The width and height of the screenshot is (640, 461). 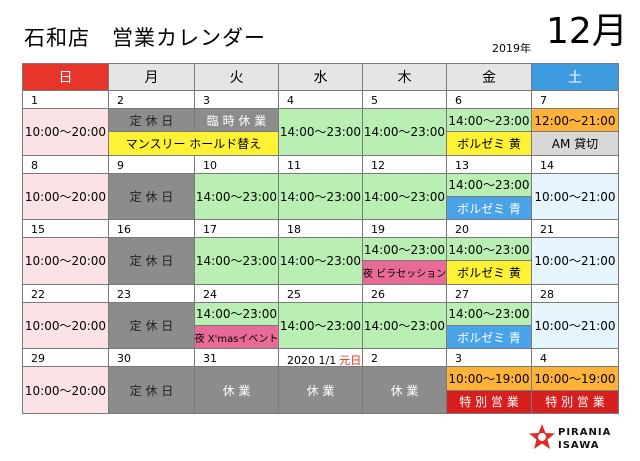 I want to click on calendar-day-cell: 30 定 休 日, so click(x=152, y=381).